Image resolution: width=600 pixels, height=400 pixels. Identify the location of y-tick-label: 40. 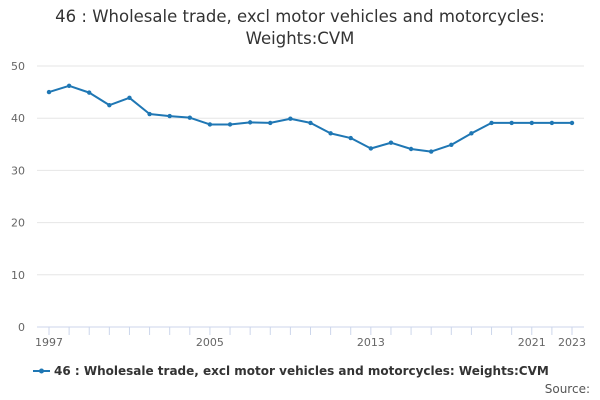
(18, 118).